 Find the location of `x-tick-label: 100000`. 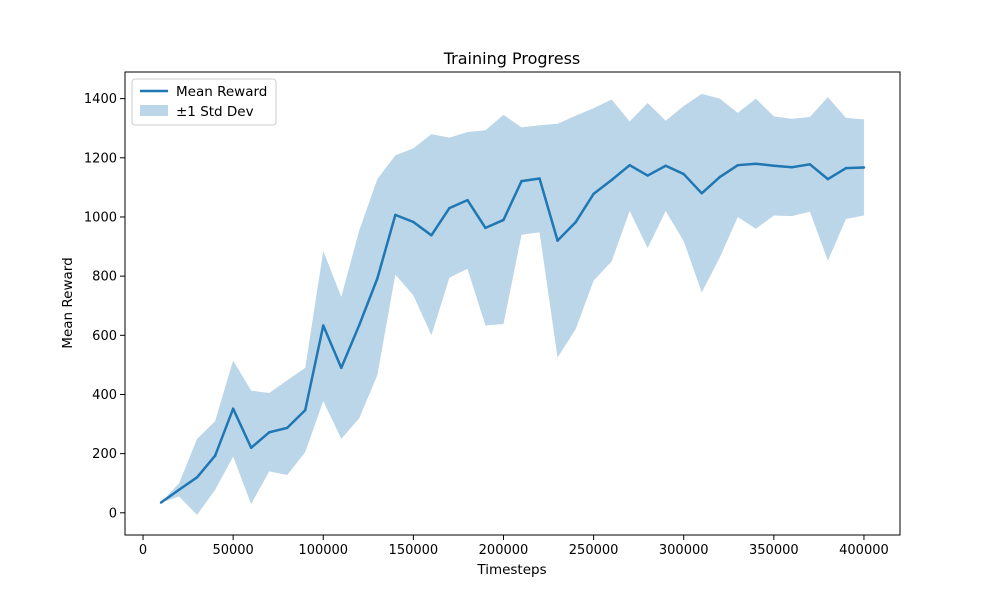

x-tick-label: 100000 is located at coordinates (323, 550).